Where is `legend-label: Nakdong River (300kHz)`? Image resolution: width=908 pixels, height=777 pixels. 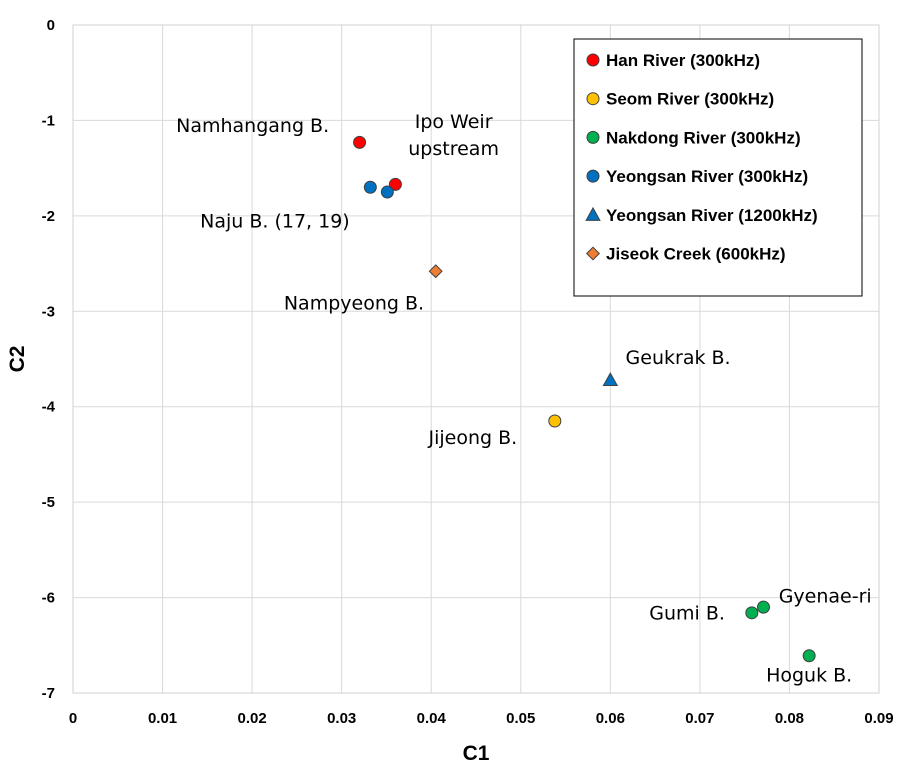
legend-label: Nakdong River (300kHz) is located at coordinates (703, 137).